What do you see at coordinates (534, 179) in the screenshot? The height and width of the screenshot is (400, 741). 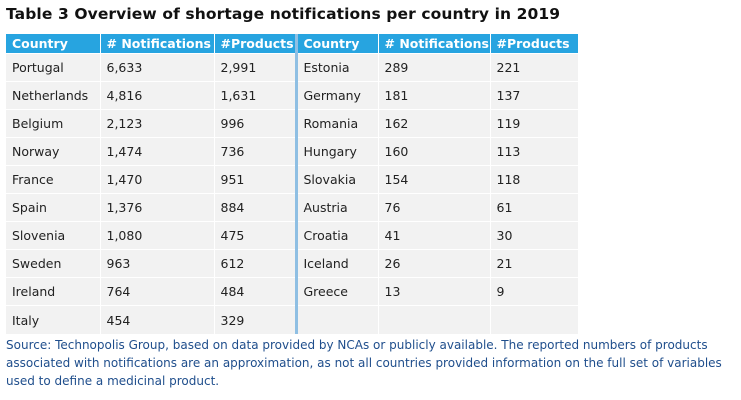 I see `right-products-cell: 118` at bounding box center [534, 179].